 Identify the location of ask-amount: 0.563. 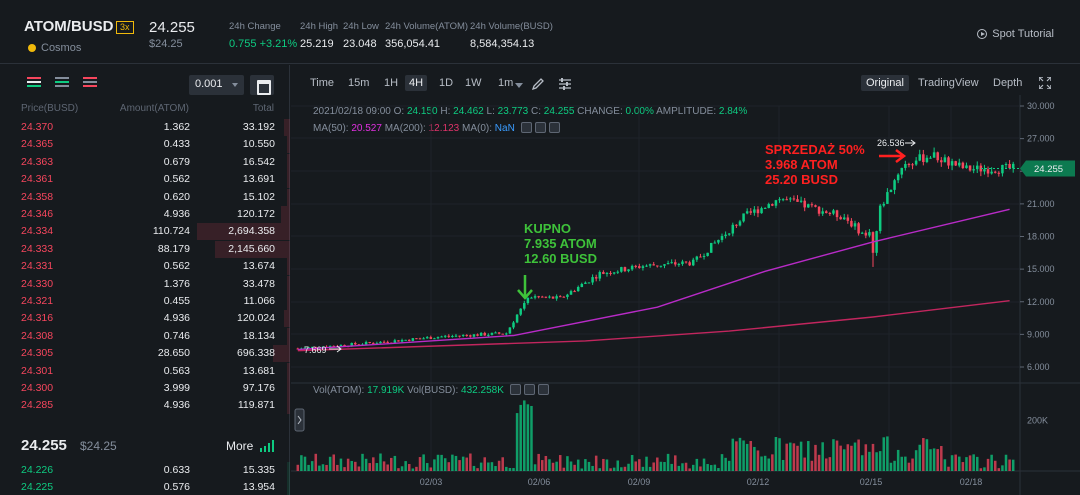
(176, 370).